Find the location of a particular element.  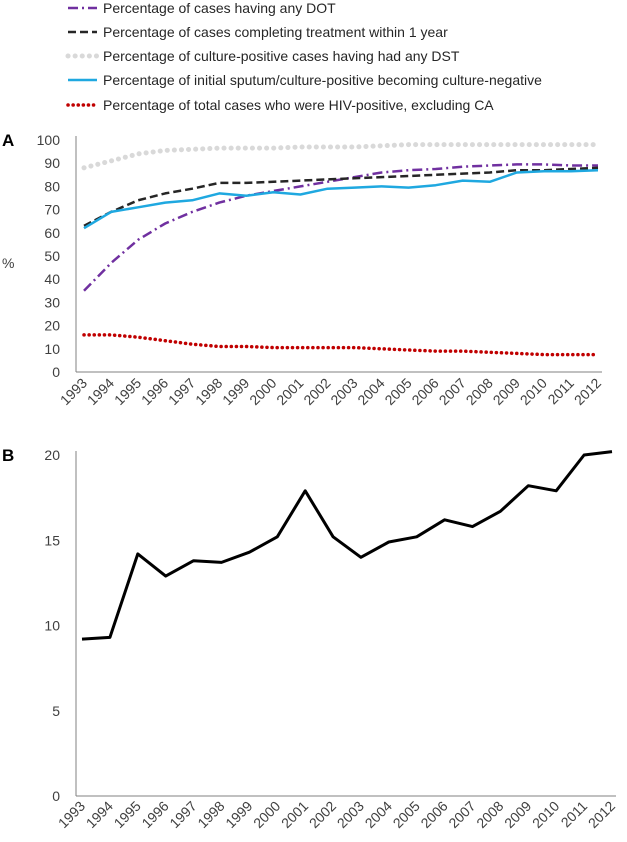

y-axis-label-a: % is located at coordinates (8, 263).